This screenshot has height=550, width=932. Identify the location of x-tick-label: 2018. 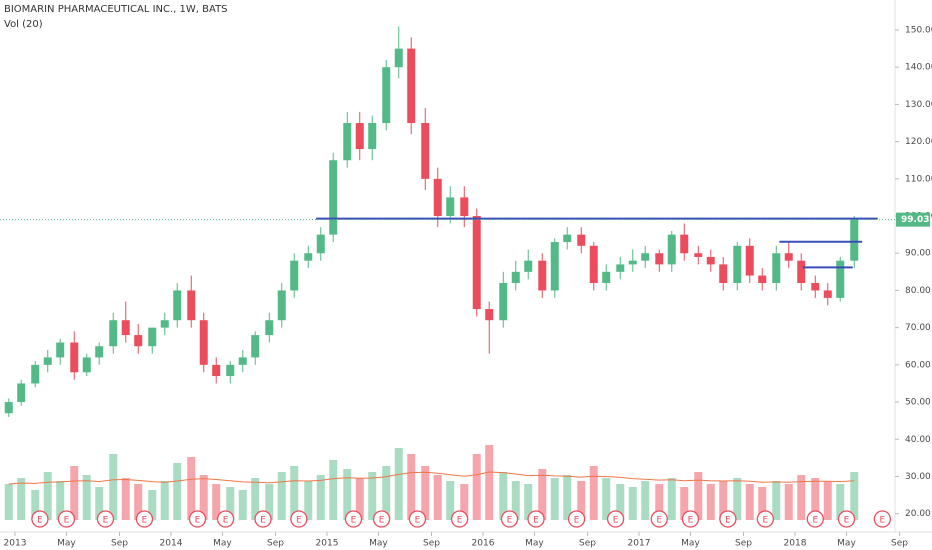
(795, 544).